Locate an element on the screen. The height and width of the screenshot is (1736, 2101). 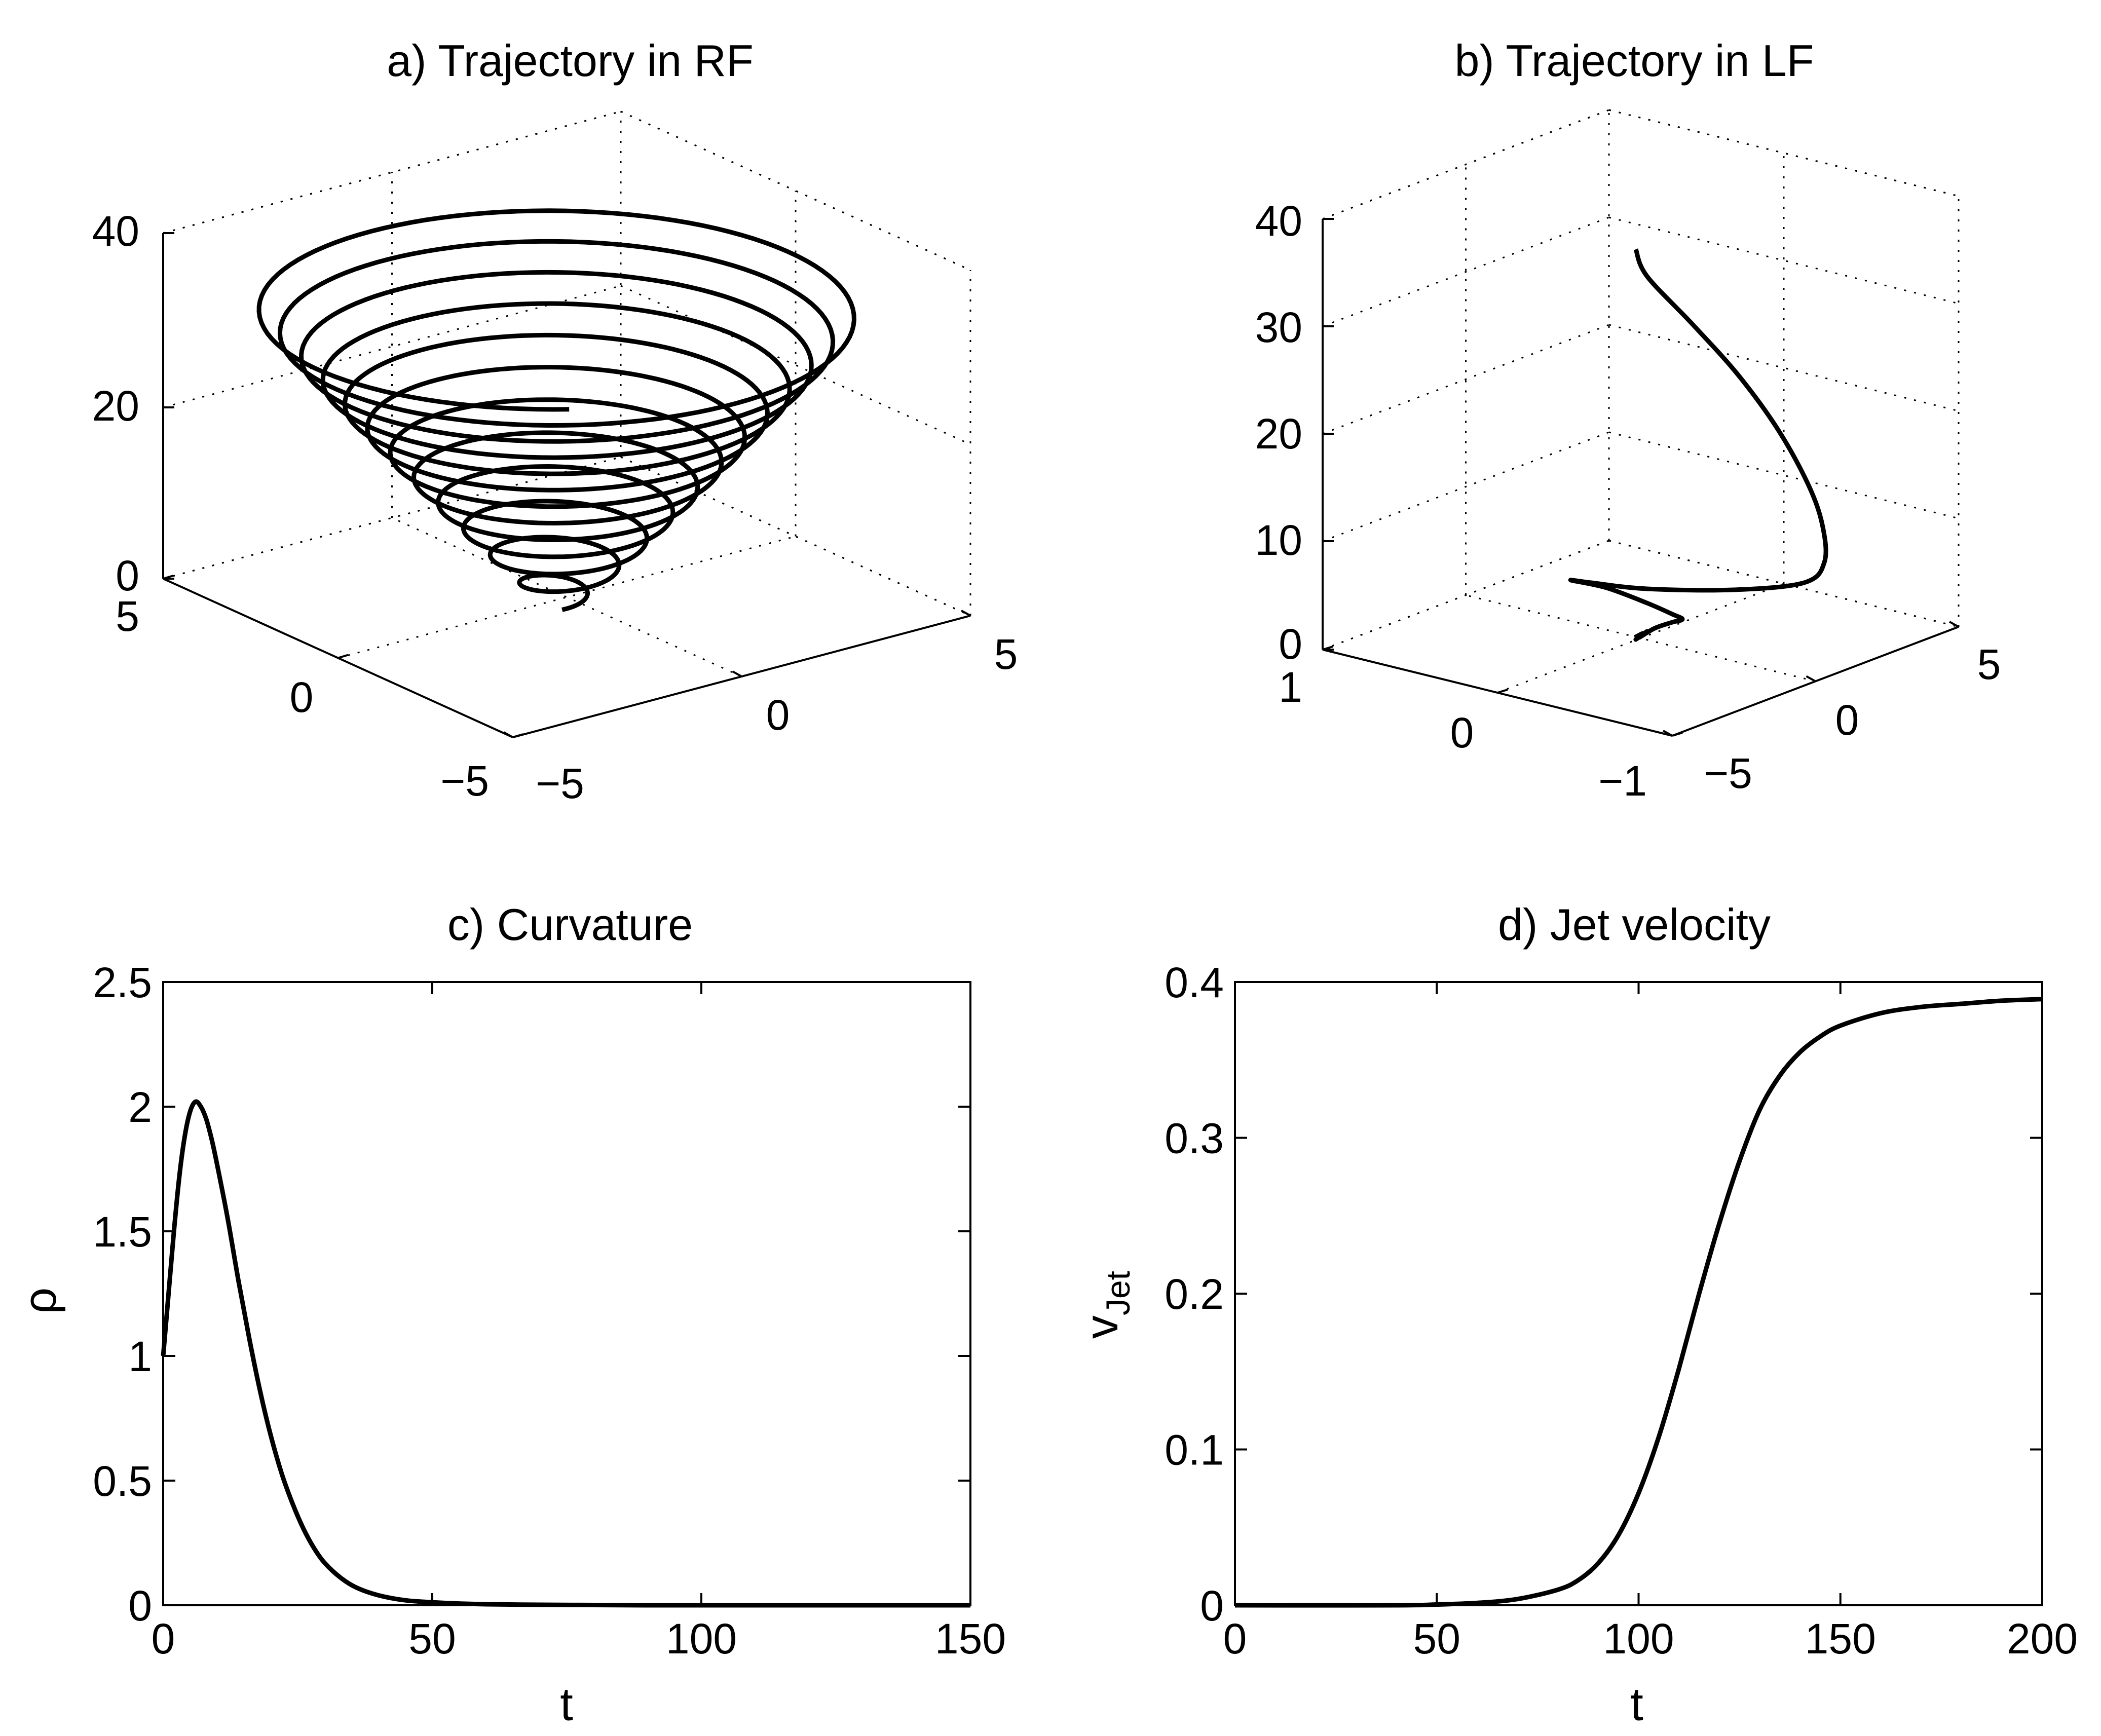
panel-a-x-tick-0: 0 is located at coordinates (302, 697).